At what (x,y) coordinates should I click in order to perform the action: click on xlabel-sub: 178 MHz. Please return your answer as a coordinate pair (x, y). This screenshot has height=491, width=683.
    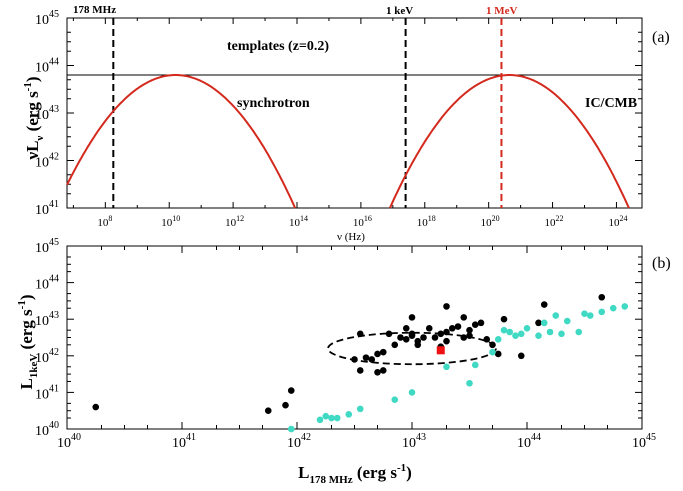
    Looking at the image, I should click on (331, 480).